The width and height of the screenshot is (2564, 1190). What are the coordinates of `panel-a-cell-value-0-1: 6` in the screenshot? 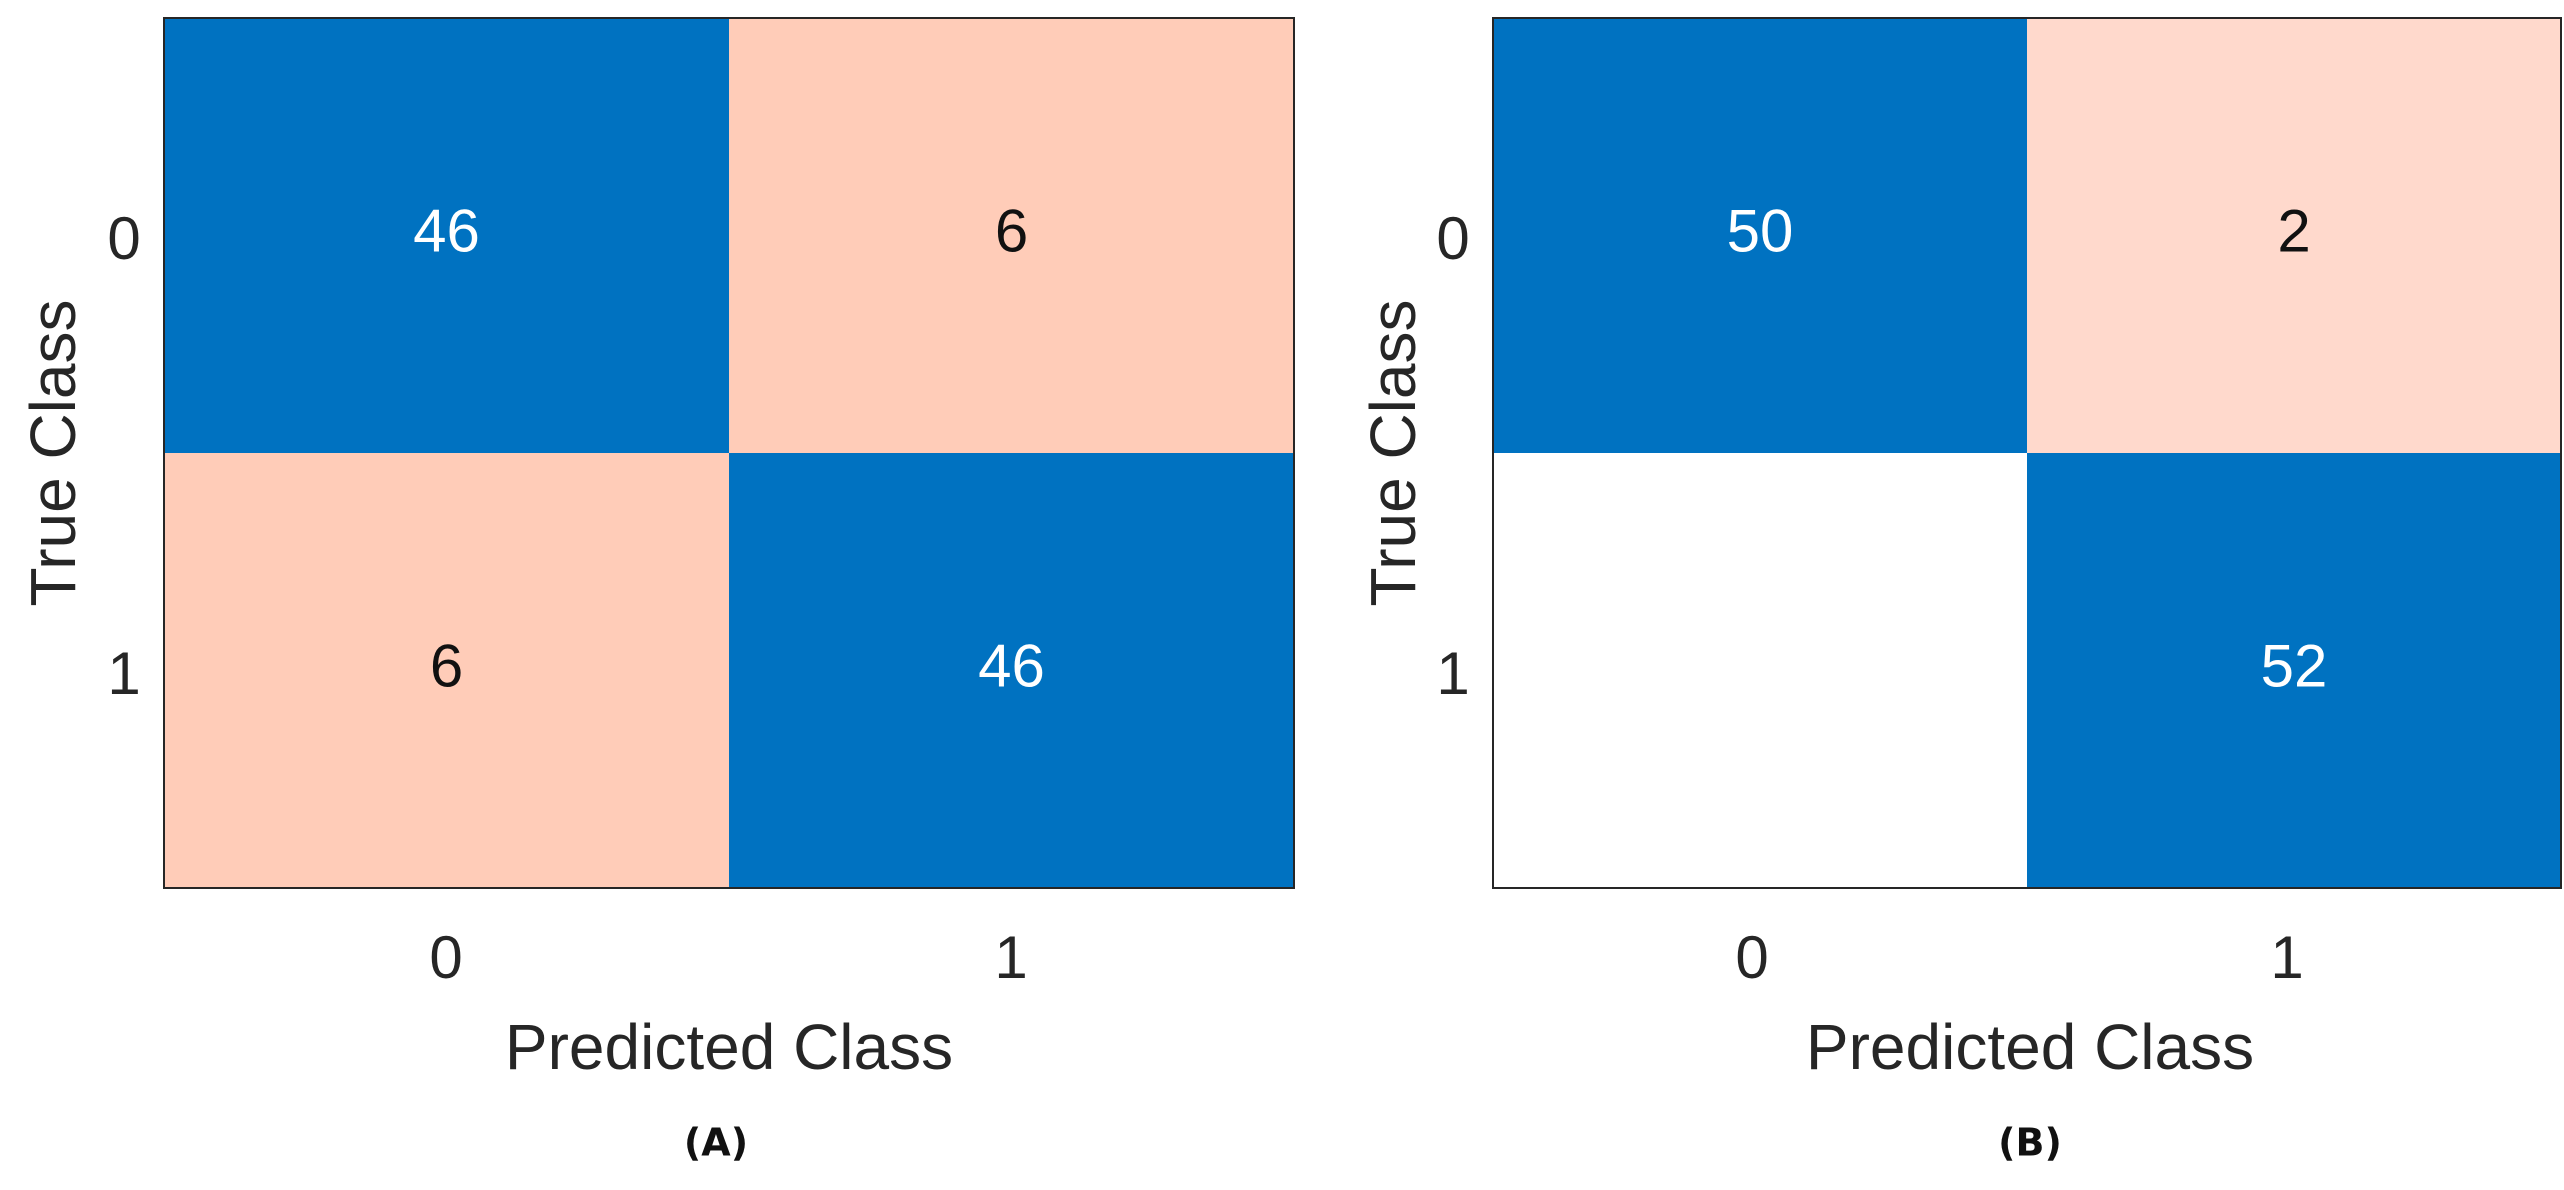 It's located at (1011, 230).